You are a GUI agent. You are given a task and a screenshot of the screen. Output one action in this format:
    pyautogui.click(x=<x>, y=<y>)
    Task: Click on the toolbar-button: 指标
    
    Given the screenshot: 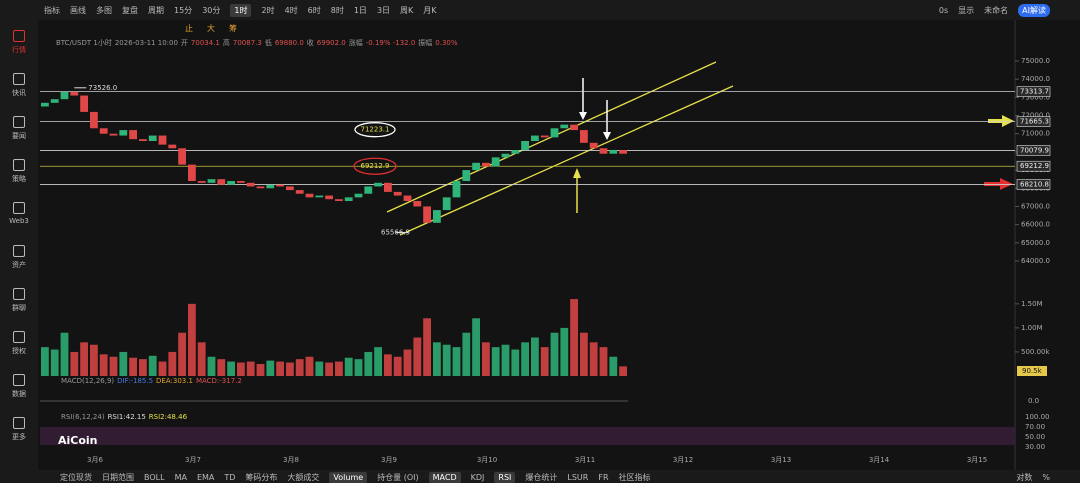 What is the action you would take?
    pyautogui.click(x=52, y=10)
    